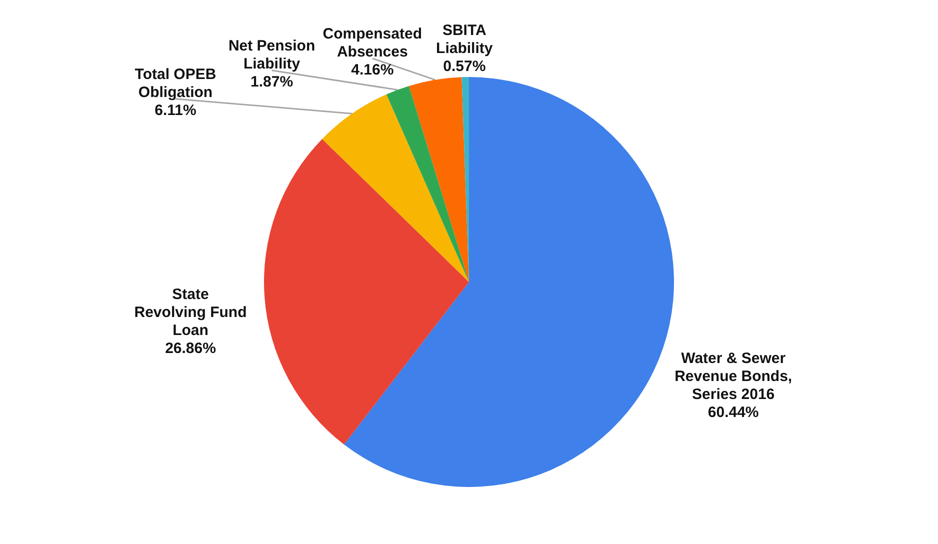  I want to click on data-label: 0.57%, so click(464, 67).